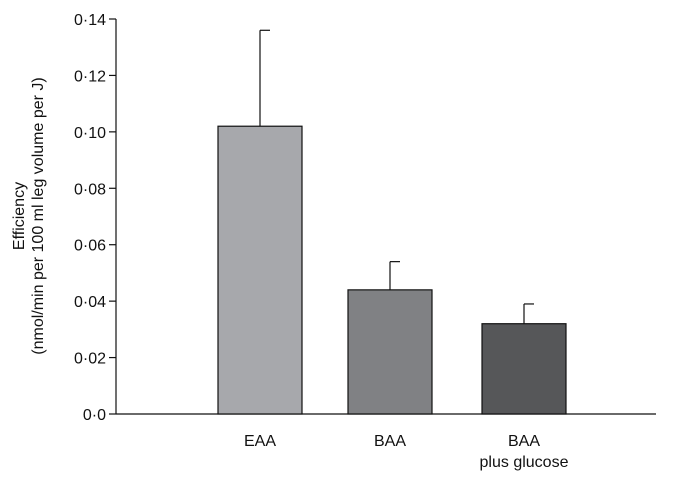  Describe the element at coordinates (19, 216) in the screenshot. I see `y-axis-label-line: Efficiency` at that location.